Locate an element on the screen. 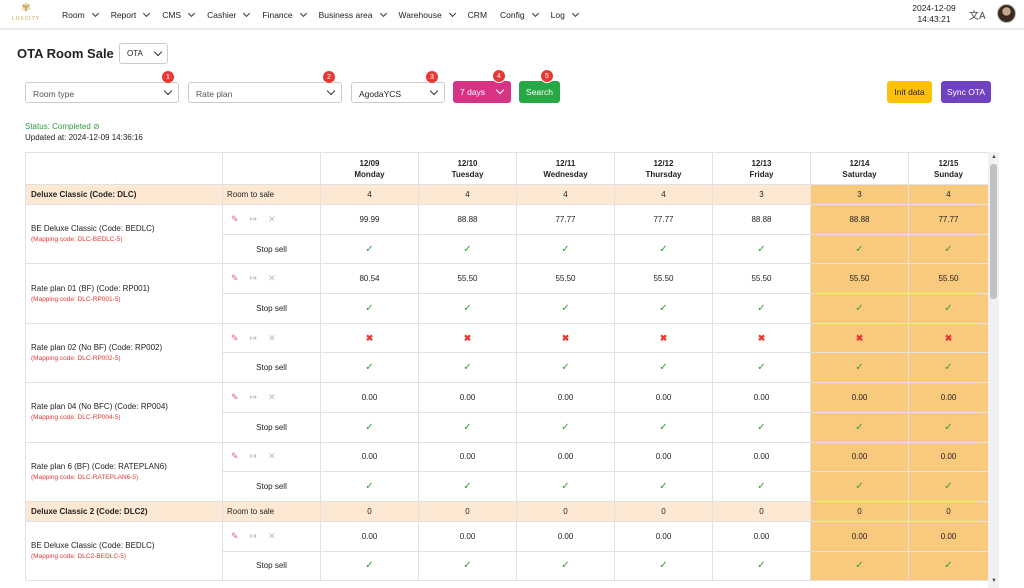 The height and width of the screenshot is (588, 1024). menu-item-cashier: Cashier is located at coordinates (229, 14).